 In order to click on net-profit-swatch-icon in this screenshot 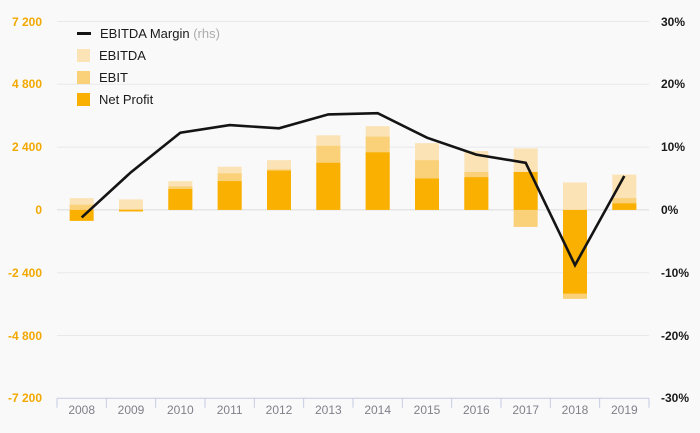, I will do `click(83, 99)`.